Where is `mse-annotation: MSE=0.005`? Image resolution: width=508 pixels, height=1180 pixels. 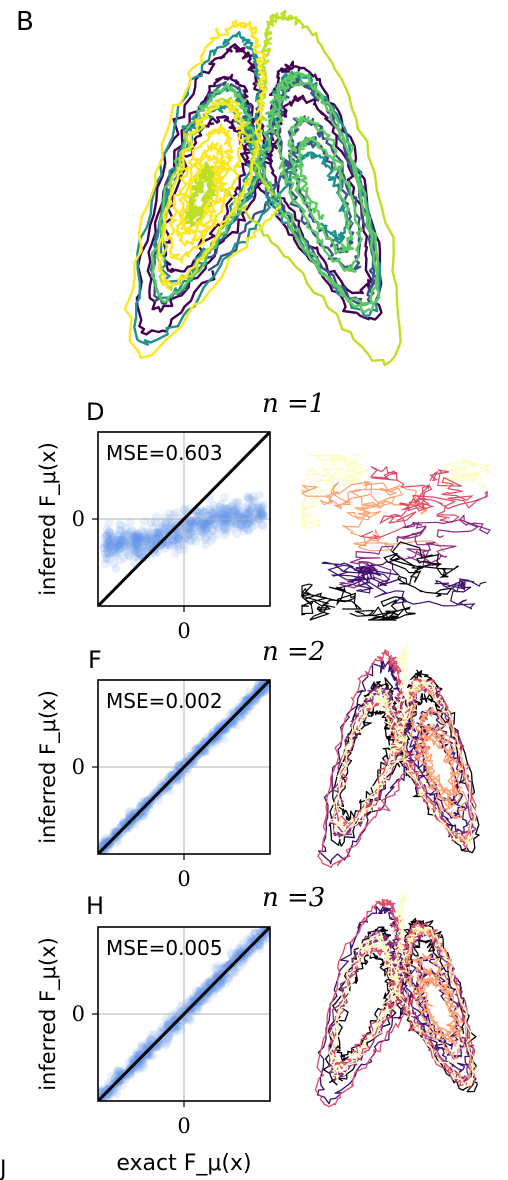
mse-annotation: MSE=0.005 is located at coordinates (164, 948).